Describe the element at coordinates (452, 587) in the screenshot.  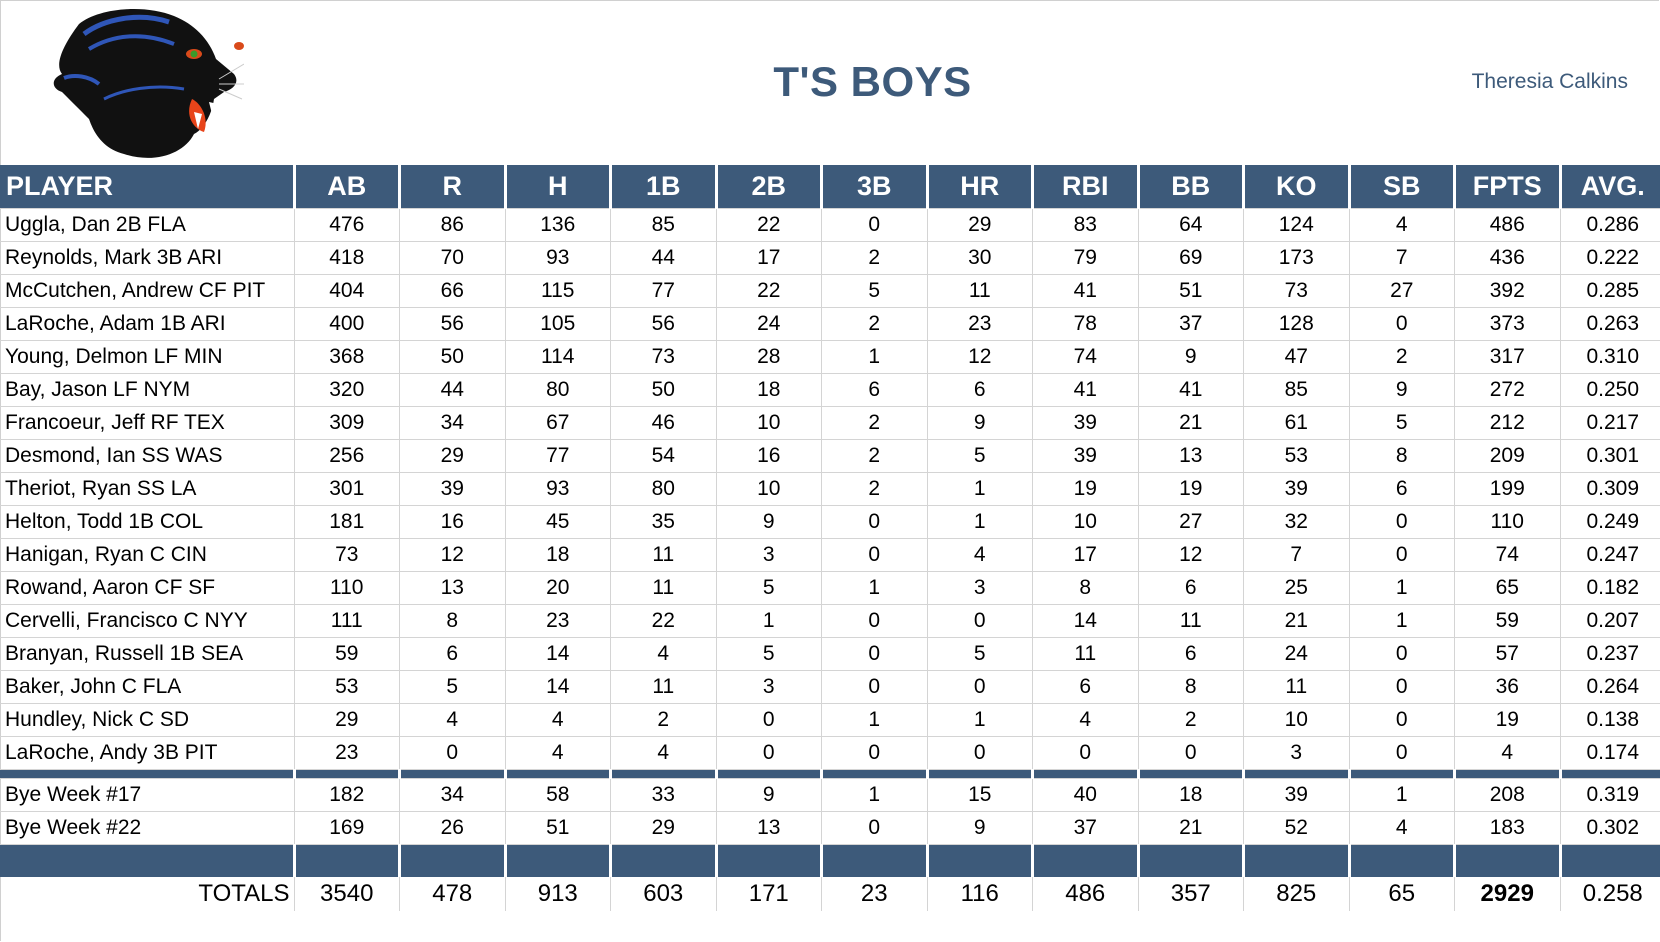
I see `stat-cell-r: 13` at that location.